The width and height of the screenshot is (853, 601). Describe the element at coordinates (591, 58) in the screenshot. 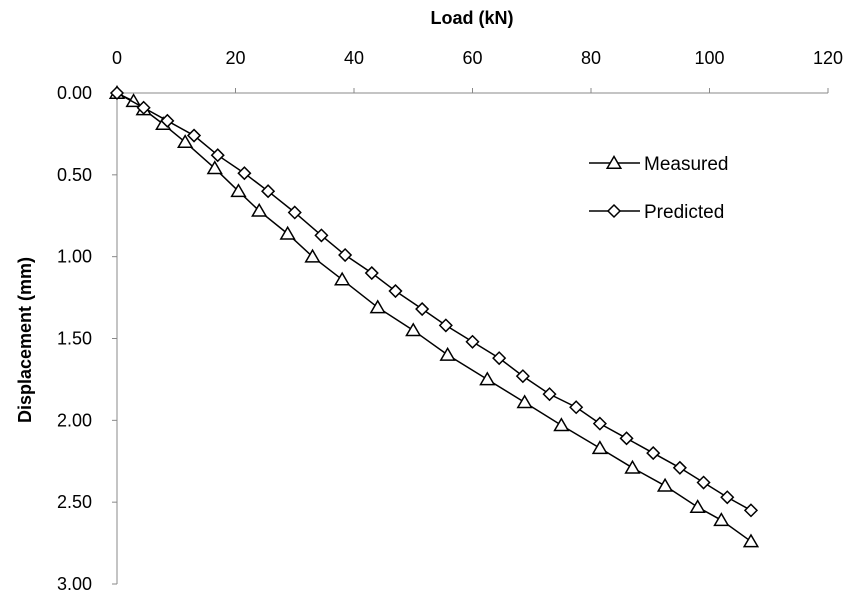

I see `x-tick-label: 80` at that location.